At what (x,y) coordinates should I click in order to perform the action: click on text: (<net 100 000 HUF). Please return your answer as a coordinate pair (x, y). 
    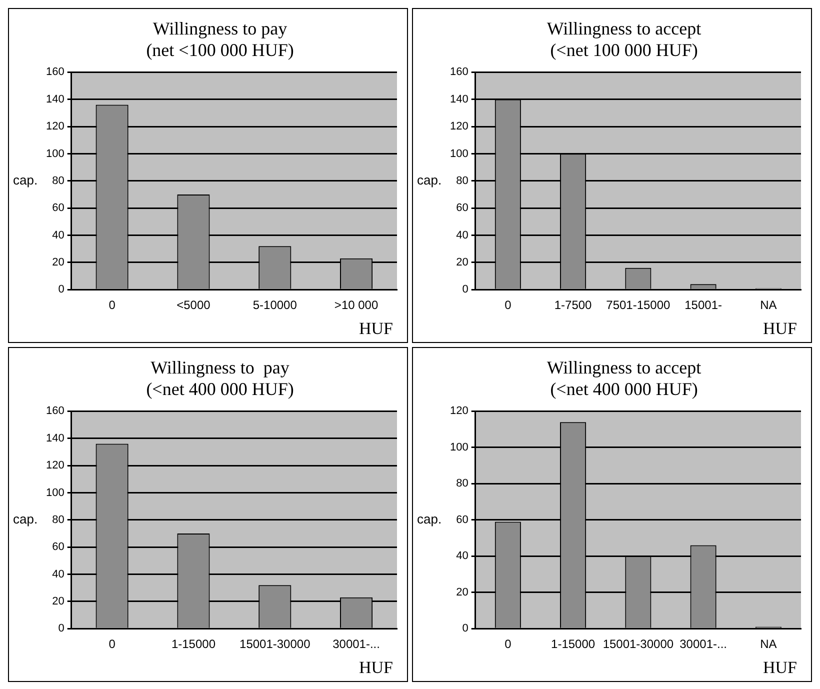
    Looking at the image, I should click on (624, 50).